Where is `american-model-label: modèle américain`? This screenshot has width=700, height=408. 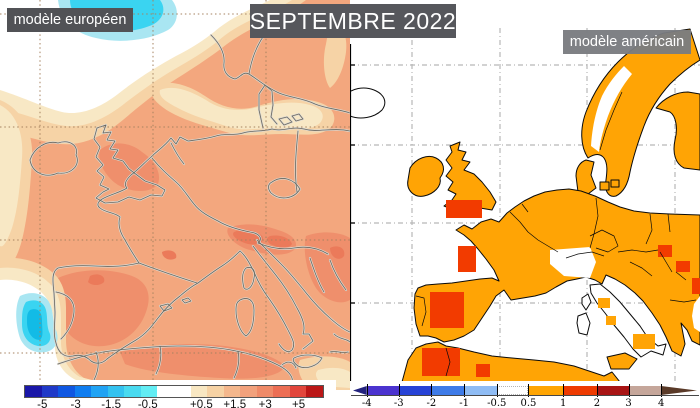
american-model-label: modèle américain is located at coordinates (627, 42).